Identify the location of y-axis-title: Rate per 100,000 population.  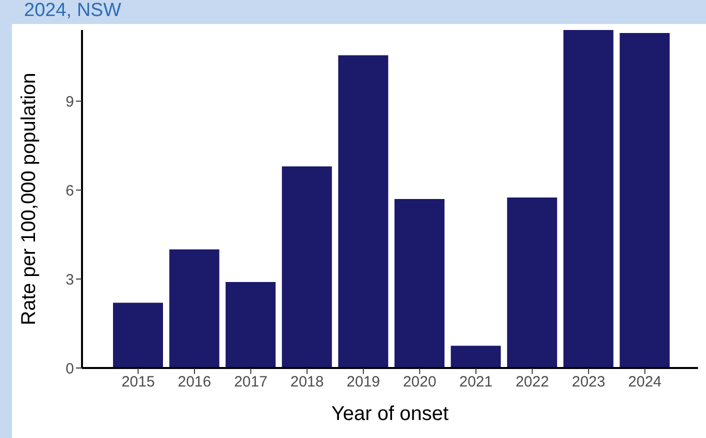
(29, 199).